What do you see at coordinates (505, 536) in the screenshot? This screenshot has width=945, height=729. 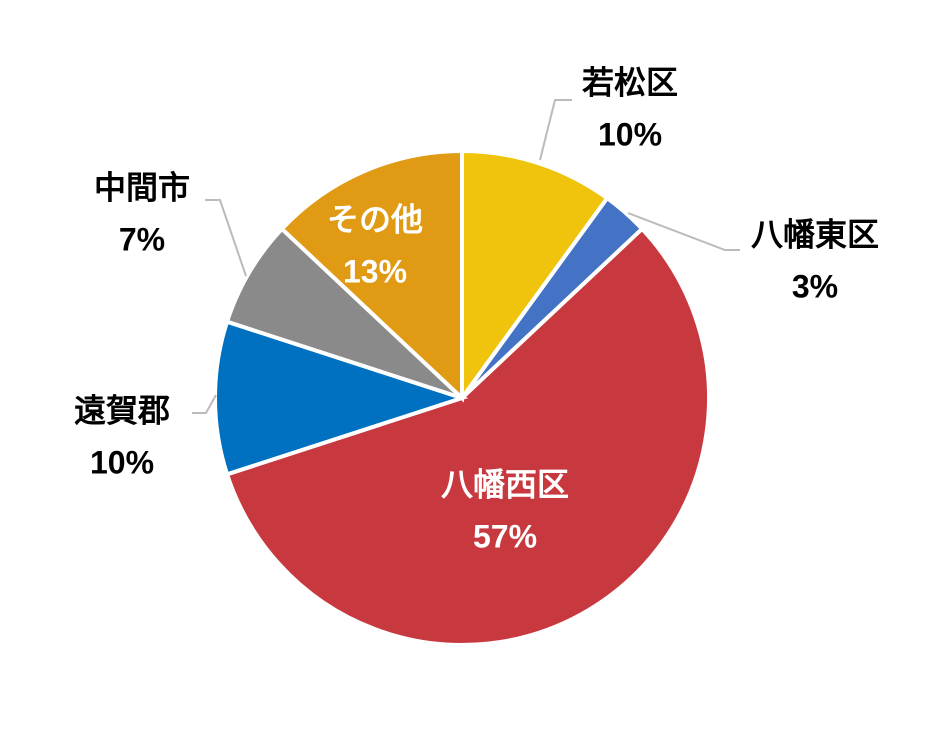 I see `value-label: 57%` at bounding box center [505, 536].